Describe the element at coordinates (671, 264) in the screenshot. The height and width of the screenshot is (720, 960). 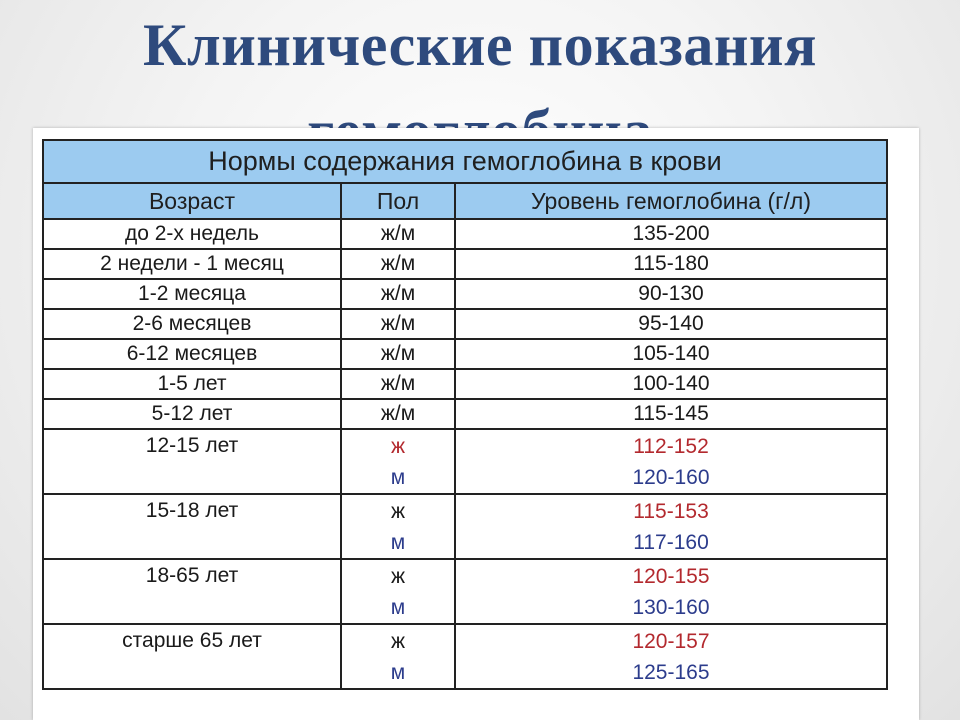
I see `level-cell: 115-180` at that location.